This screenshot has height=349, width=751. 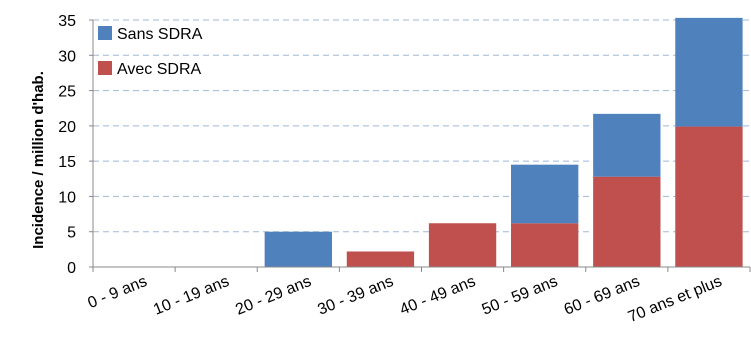 What do you see at coordinates (71, 233) in the screenshot?
I see `y-tick-label: 5` at bounding box center [71, 233].